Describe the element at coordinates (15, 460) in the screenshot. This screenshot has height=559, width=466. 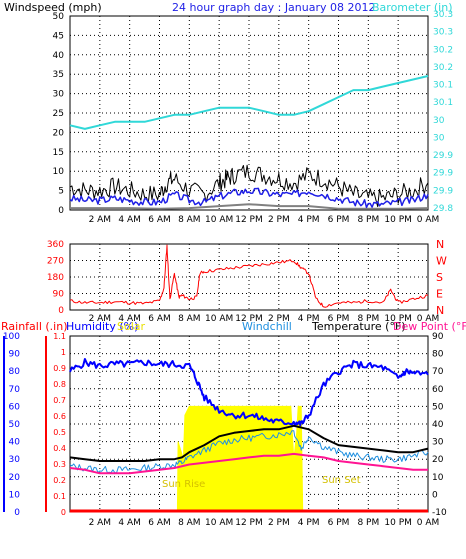
I see `humidity-tick-label: 30` at that location.